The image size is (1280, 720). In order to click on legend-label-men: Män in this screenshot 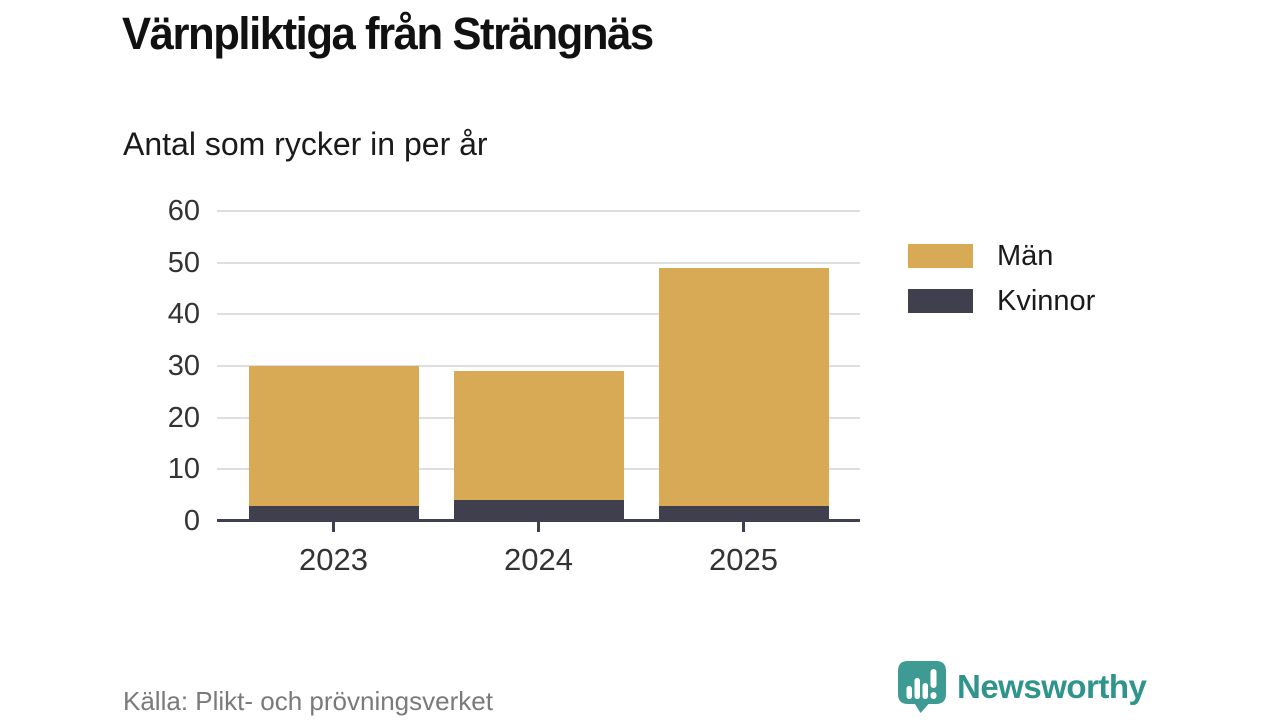, I will do `click(1025, 255)`.